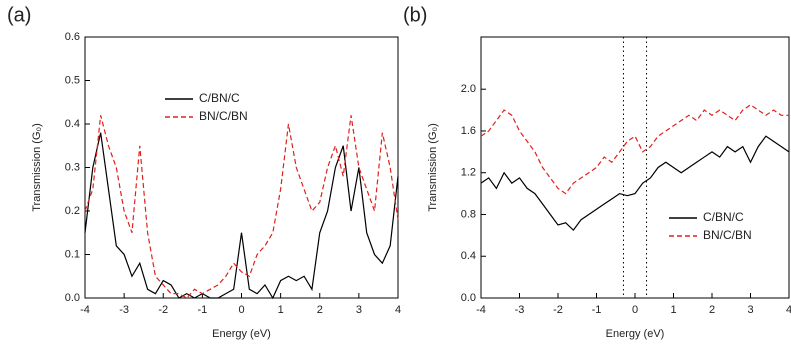 The image size is (791, 352). What do you see at coordinates (468, 89) in the screenshot?
I see `y-tick-label: 2.0` at bounding box center [468, 89].